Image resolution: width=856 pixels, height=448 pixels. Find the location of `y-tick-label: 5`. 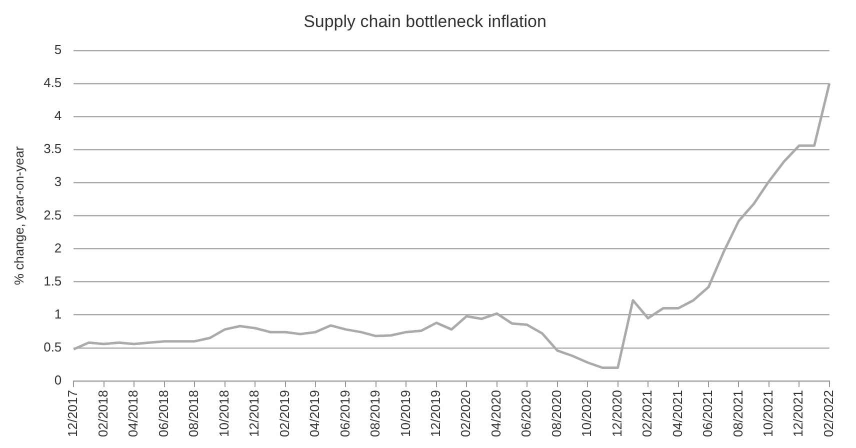

y-tick-label: 5 is located at coordinates (58, 49).